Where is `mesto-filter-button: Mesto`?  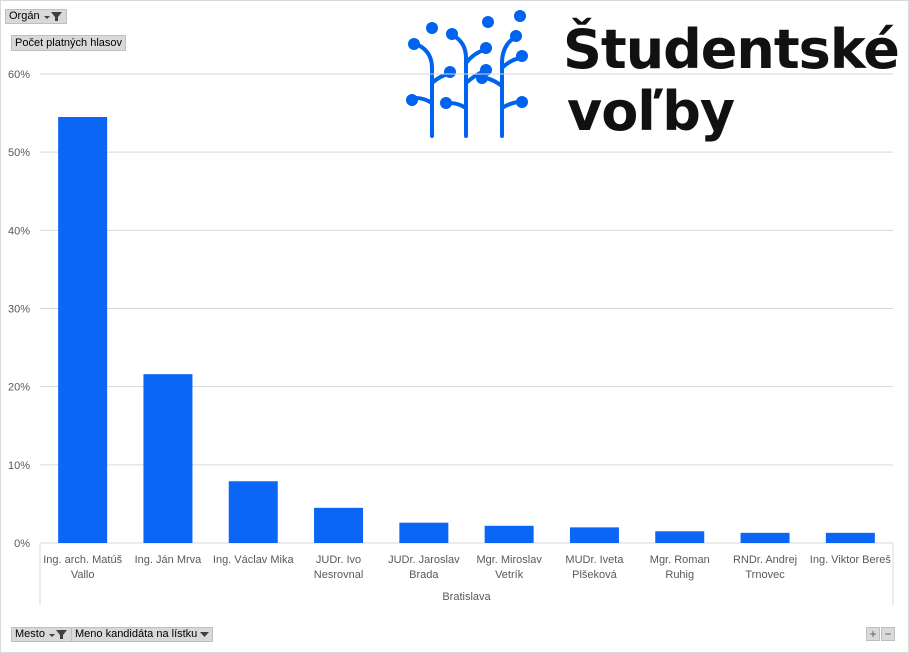
mesto-filter-button: Mesto is located at coordinates (41, 634).